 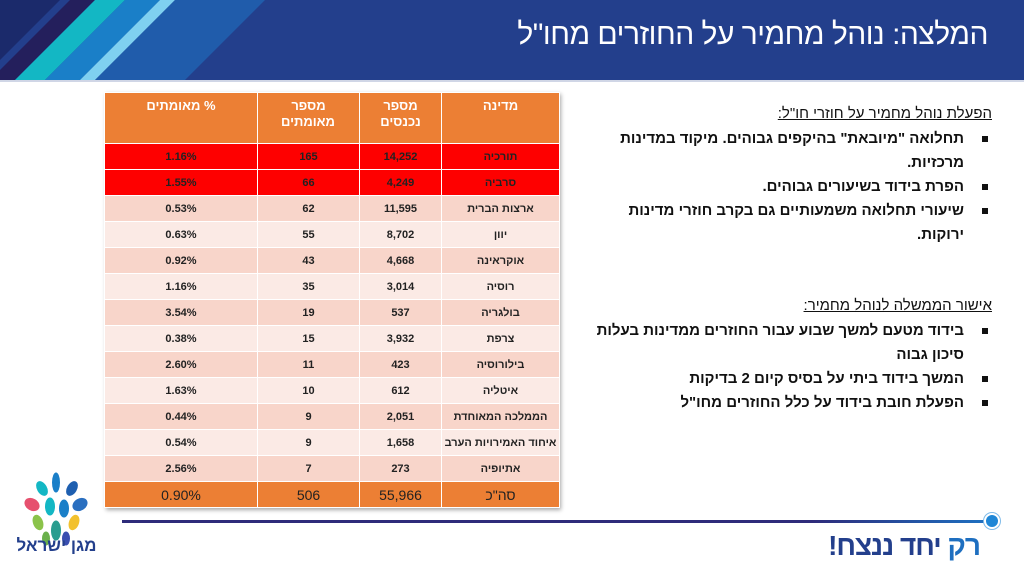 What do you see at coordinates (181, 364) in the screenshot?
I see `cell-pct: 2.60%` at bounding box center [181, 364].